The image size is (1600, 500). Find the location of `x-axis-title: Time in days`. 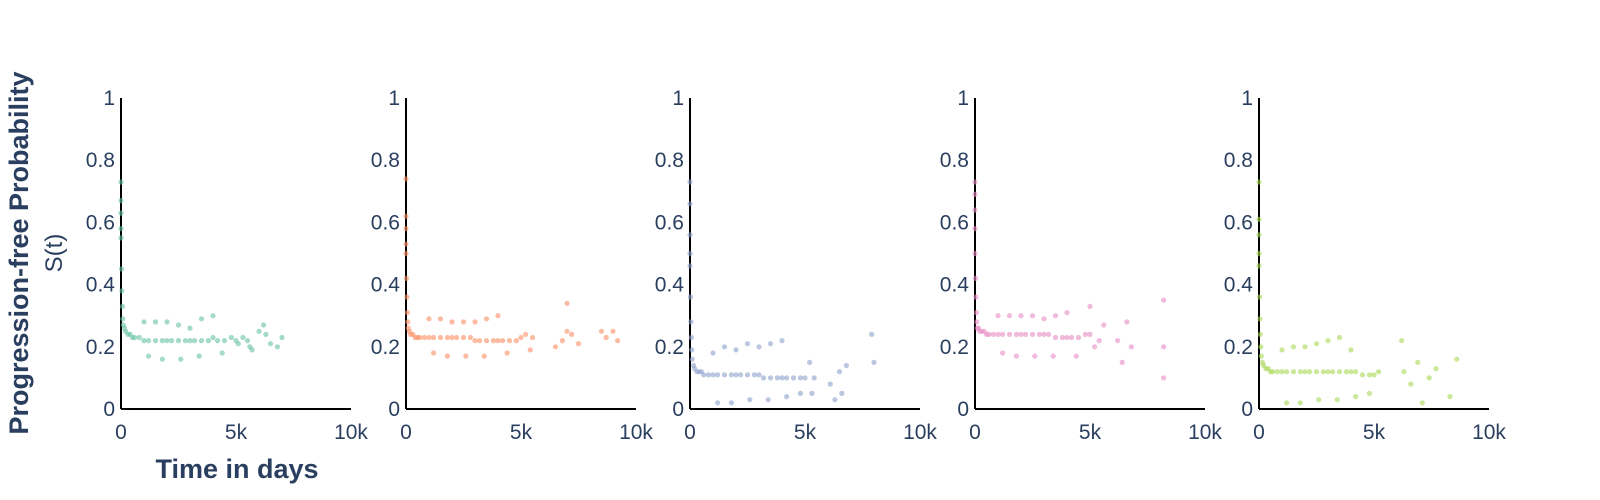

x-axis-title: Time in days is located at coordinates (236, 469).